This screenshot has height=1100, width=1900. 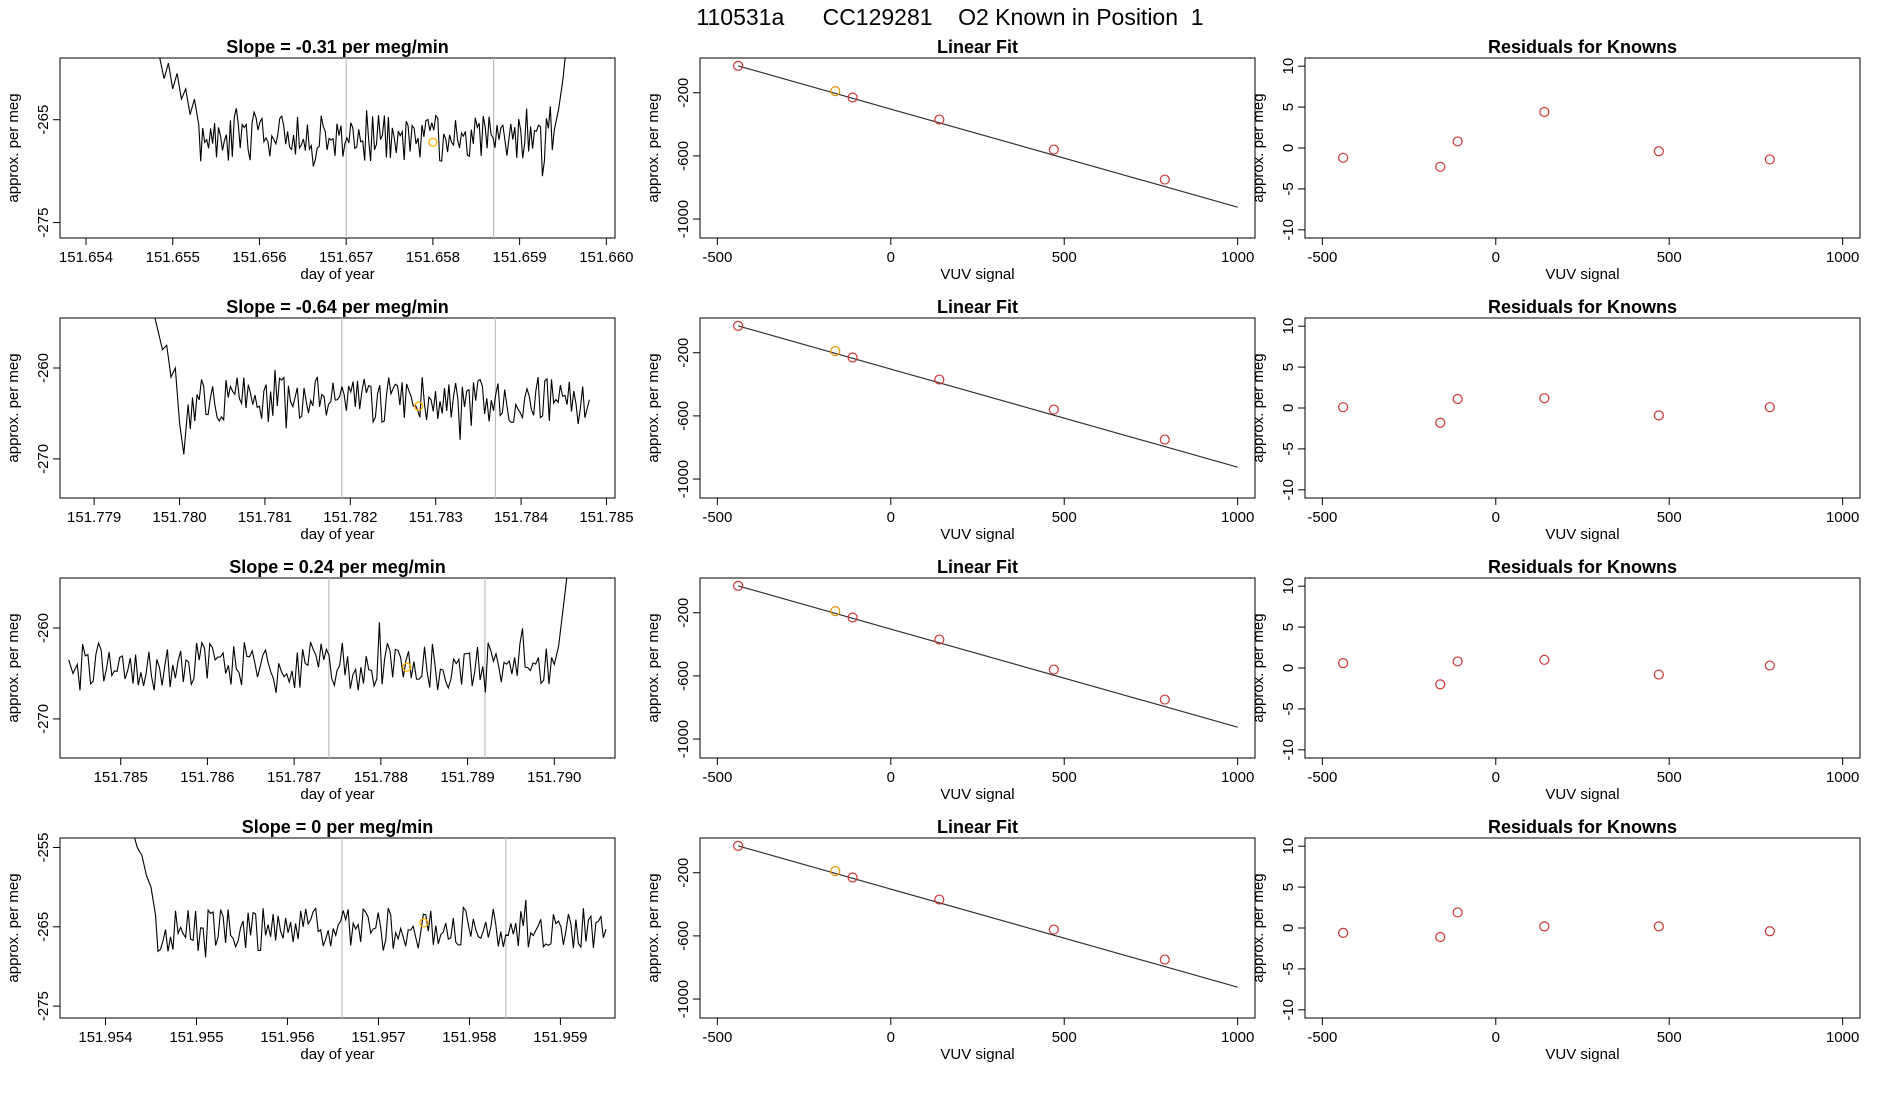 What do you see at coordinates (179, 517) in the screenshot?
I see `x-tick-label: 151.780` at bounding box center [179, 517].